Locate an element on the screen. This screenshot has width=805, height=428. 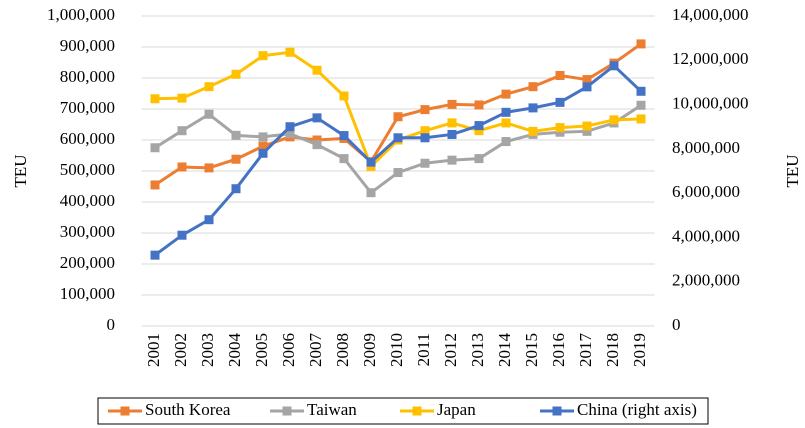
y-tick-label: 300,000 is located at coordinates (87, 231).